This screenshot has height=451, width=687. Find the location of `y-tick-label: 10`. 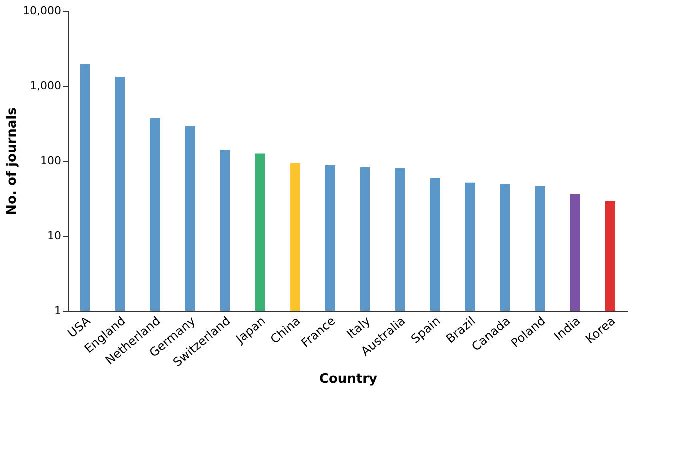

y-tick-label: 10 is located at coordinates (55, 236).